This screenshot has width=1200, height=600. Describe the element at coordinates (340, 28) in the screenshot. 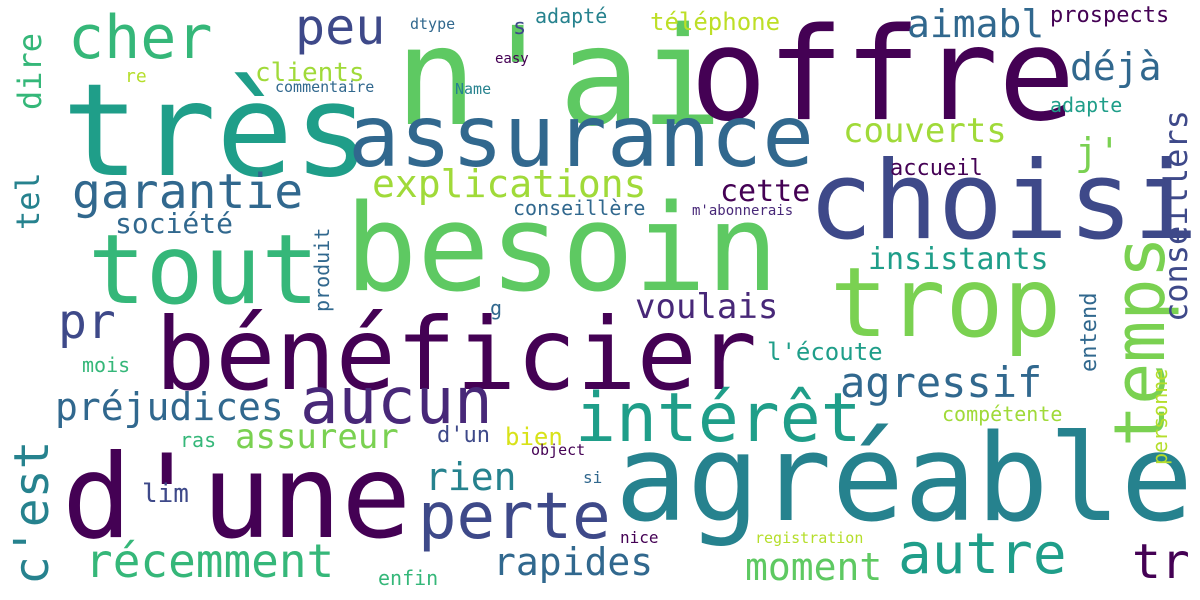

I see `word-peu: peu` at that location.